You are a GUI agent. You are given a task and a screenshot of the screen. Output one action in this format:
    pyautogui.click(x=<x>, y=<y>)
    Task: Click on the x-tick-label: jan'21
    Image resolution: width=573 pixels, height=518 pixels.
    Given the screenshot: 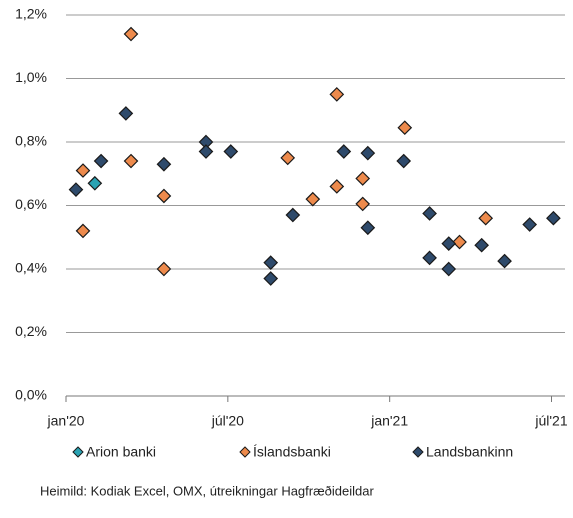 What is the action you would take?
    pyautogui.click(x=389, y=421)
    